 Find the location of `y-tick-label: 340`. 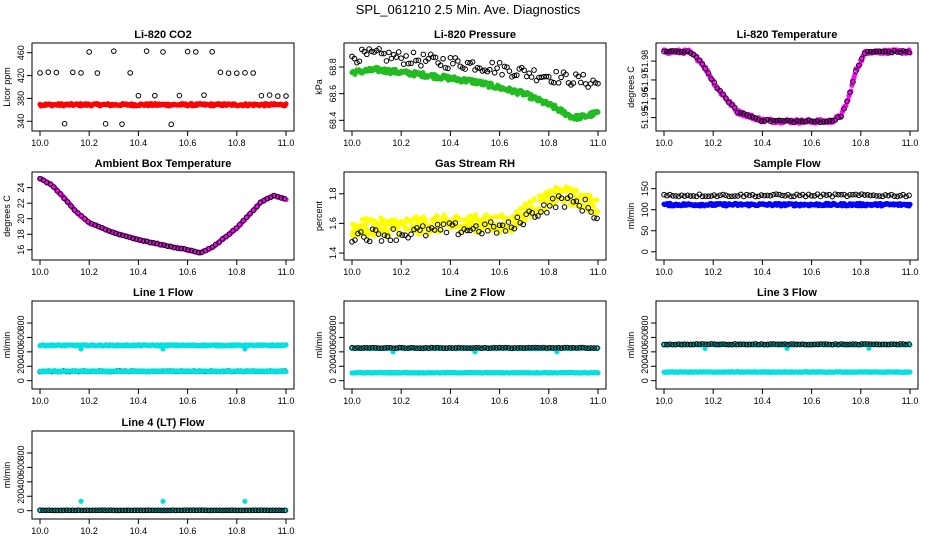

y-tick-label: 340 is located at coordinates (21, 121).